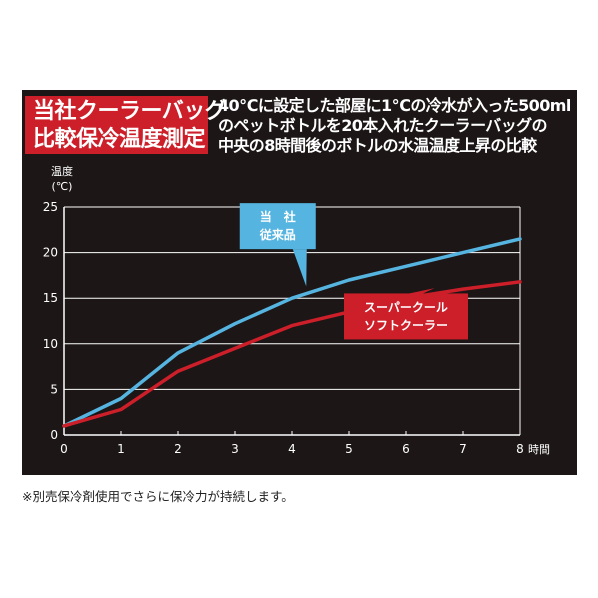  What do you see at coordinates (50, 253) in the screenshot?
I see `y-tick-20: 20` at bounding box center [50, 253].